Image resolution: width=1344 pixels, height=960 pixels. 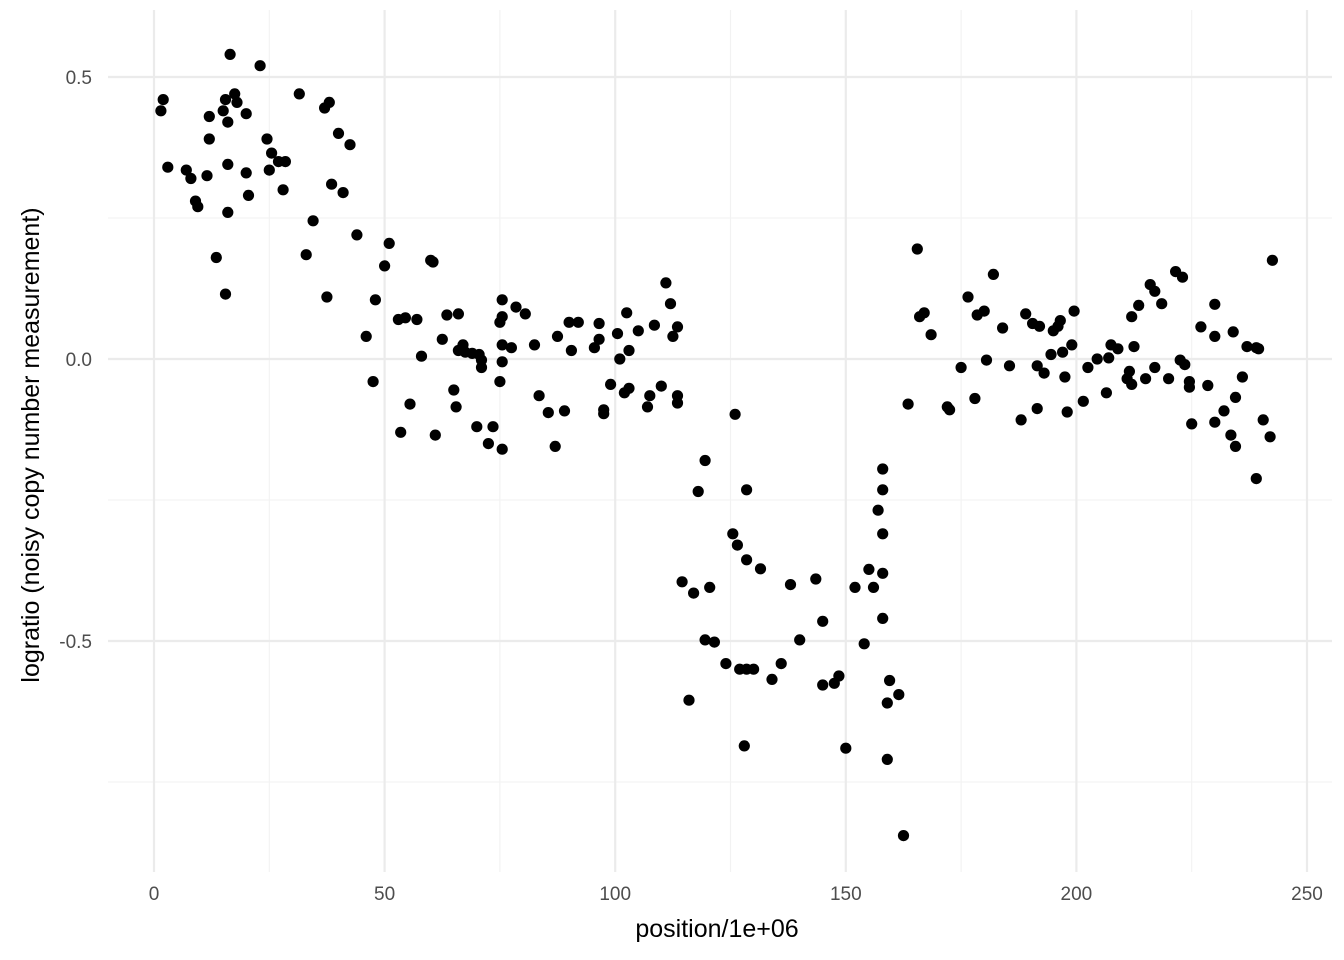 What do you see at coordinates (79, 360) in the screenshot?
I see `y-tick-label: 0.0` at bounding box center [79, 360].